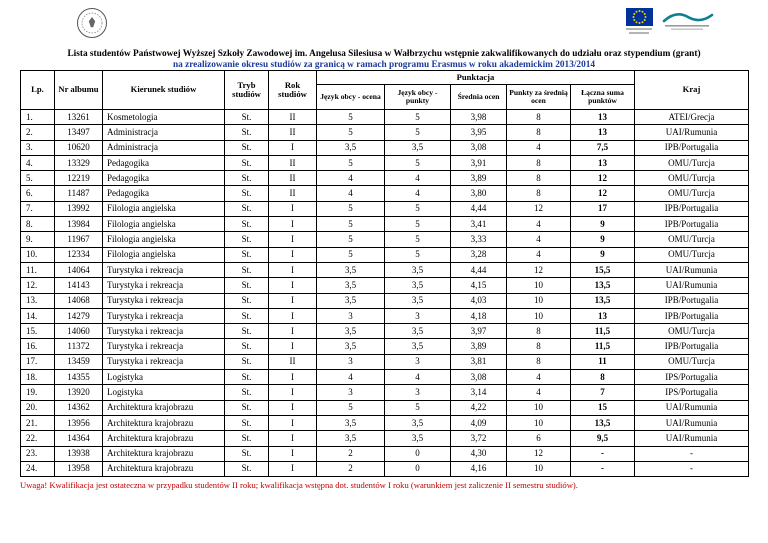 The height and width of the screenshot is (543, 768). Describe the element at coordinates (538, 316) in the screenshot. I see `table-cell: 10` at that location.